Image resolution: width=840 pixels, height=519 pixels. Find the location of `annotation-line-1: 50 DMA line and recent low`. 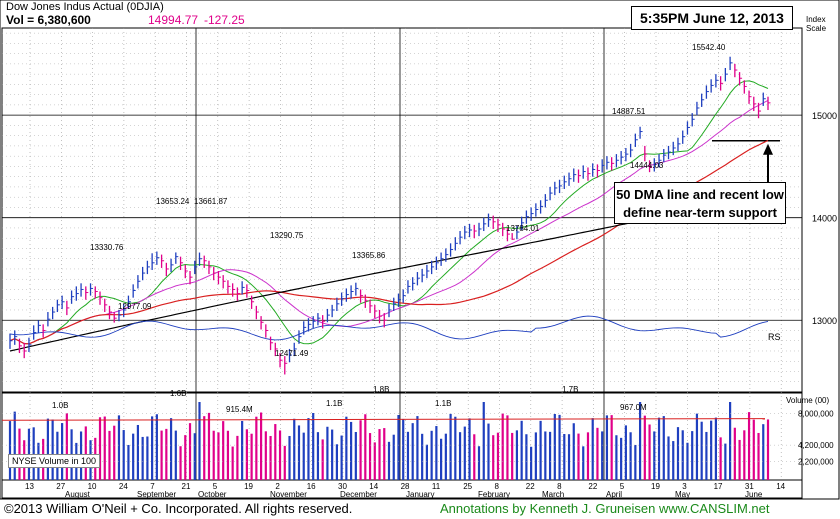

annotation-line-1: 50 DMA line and recent low is located at coordinates (700, 194).